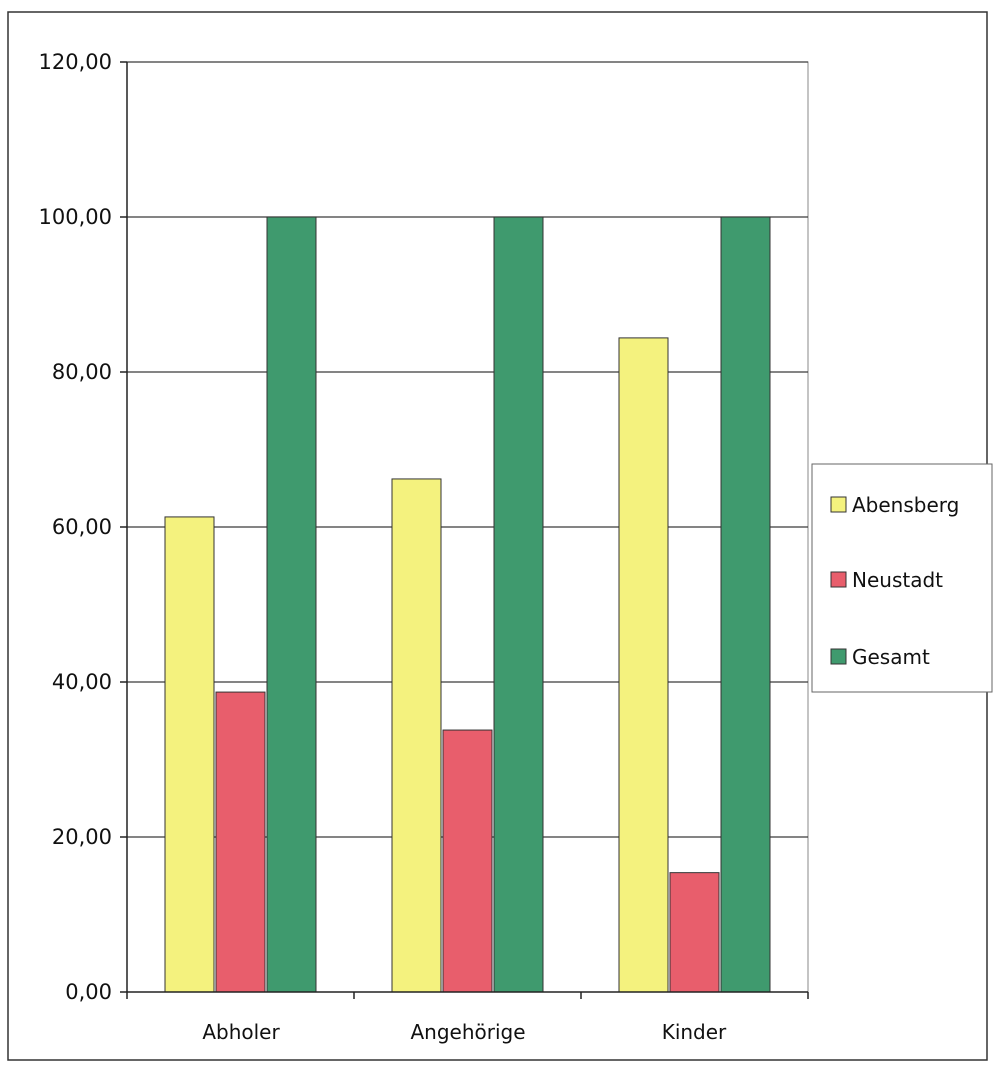 The height and width of the screenshot is (1066, 993). I want to click on y-ticks, so click(123, 527).